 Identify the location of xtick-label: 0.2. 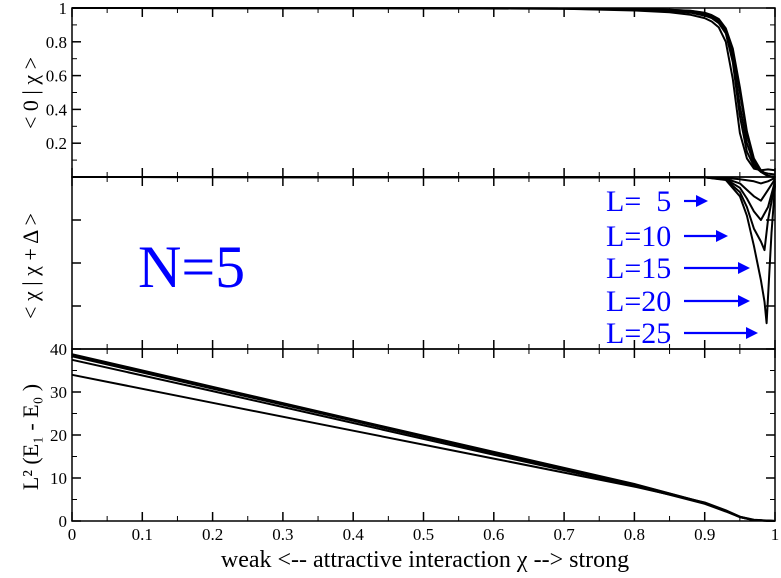
(212, 534).